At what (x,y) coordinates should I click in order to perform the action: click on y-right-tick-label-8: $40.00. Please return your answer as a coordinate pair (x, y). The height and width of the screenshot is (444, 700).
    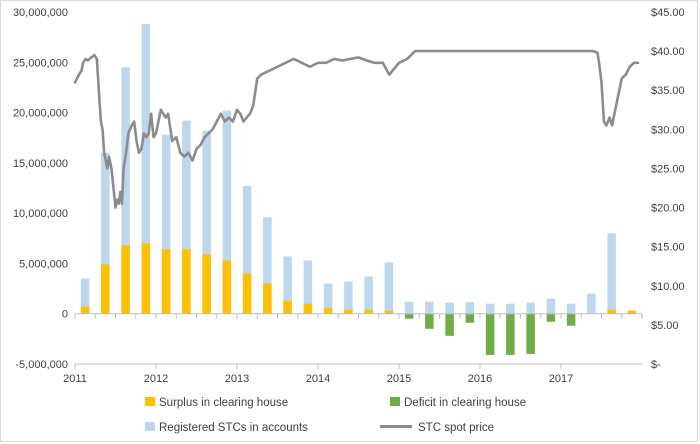
    Looking at the image, I should click on (668, 52).